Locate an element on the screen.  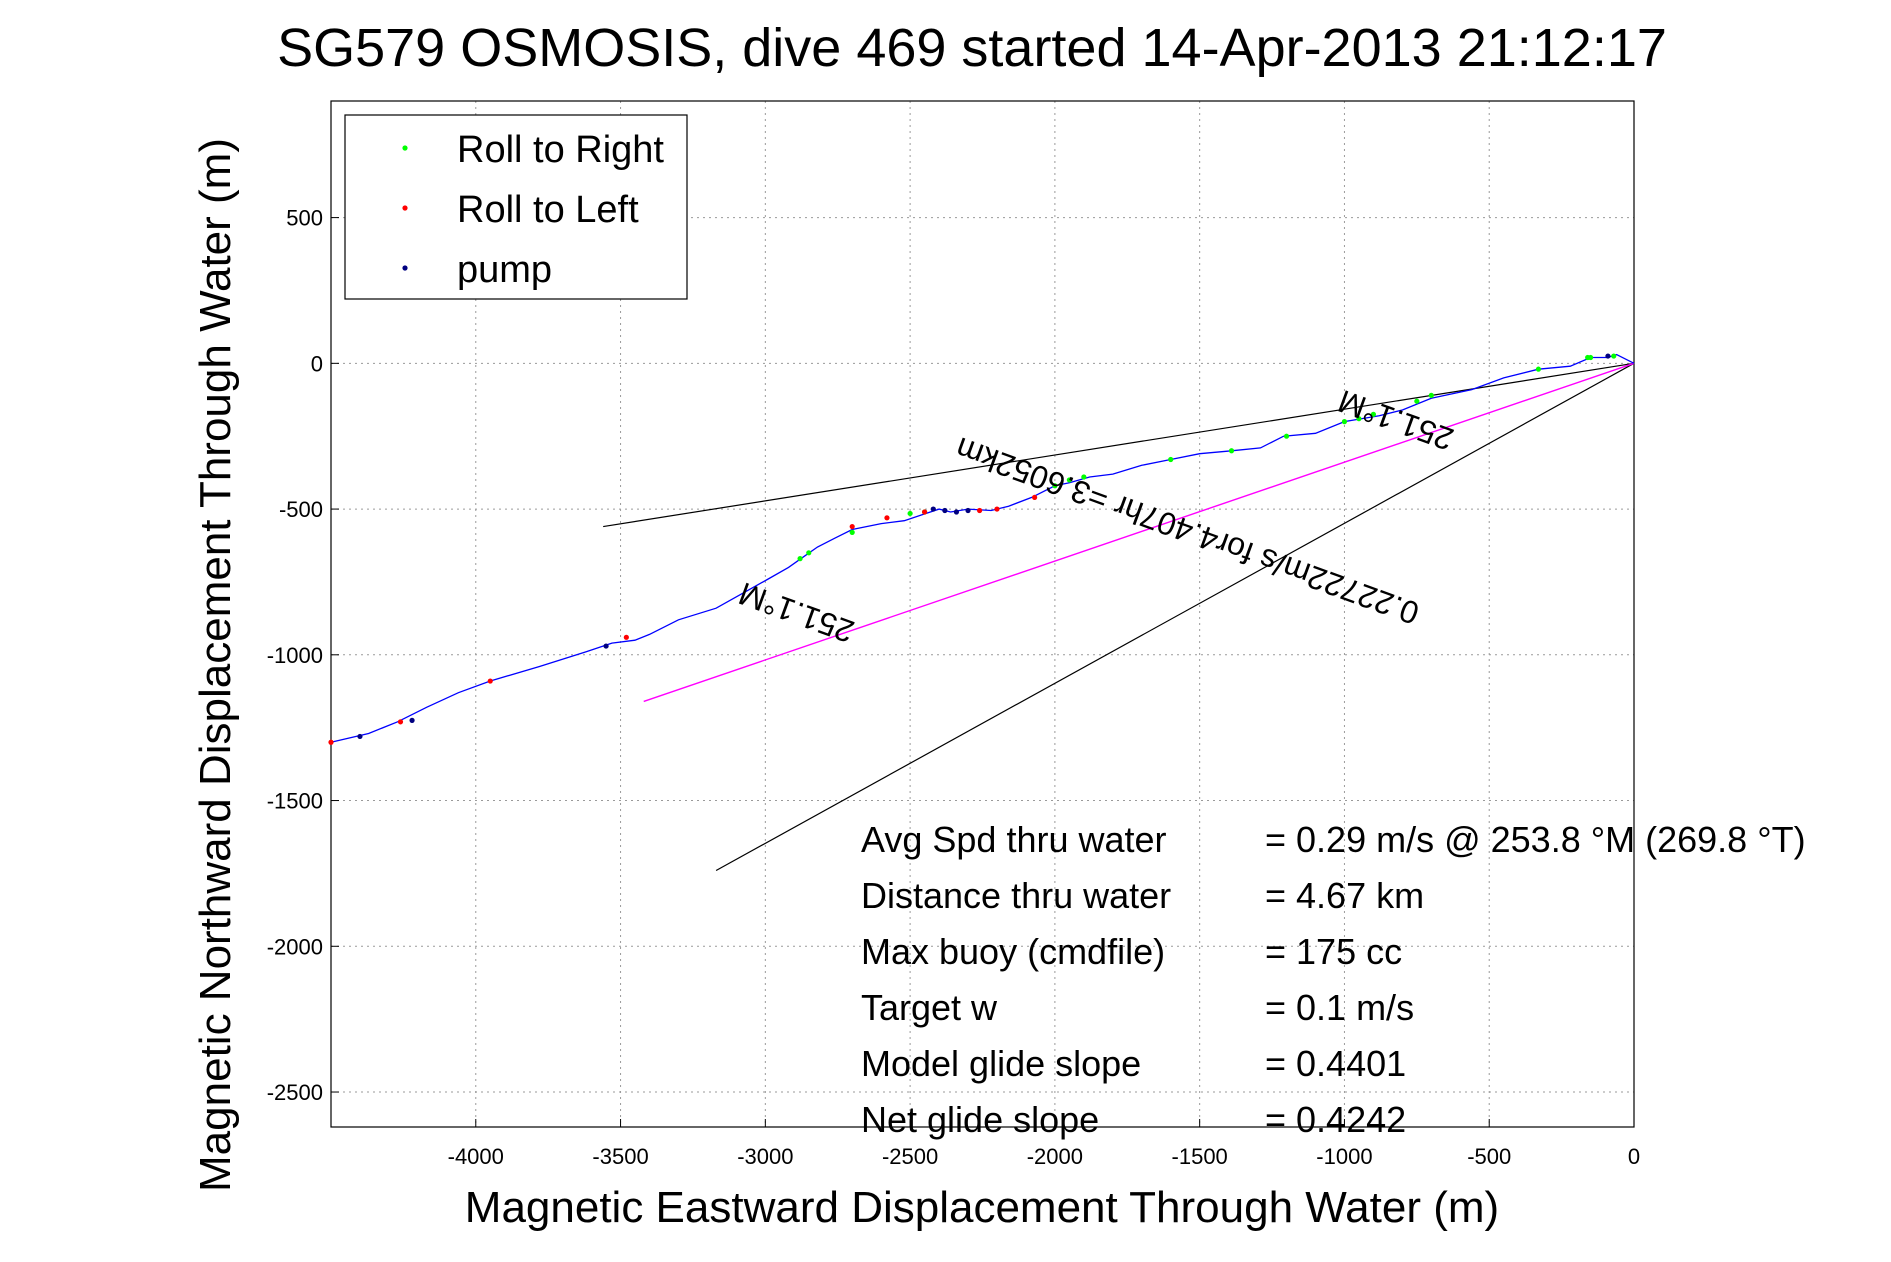
stat-value: = 0.4401 is located at coordinates (1335, 1063).